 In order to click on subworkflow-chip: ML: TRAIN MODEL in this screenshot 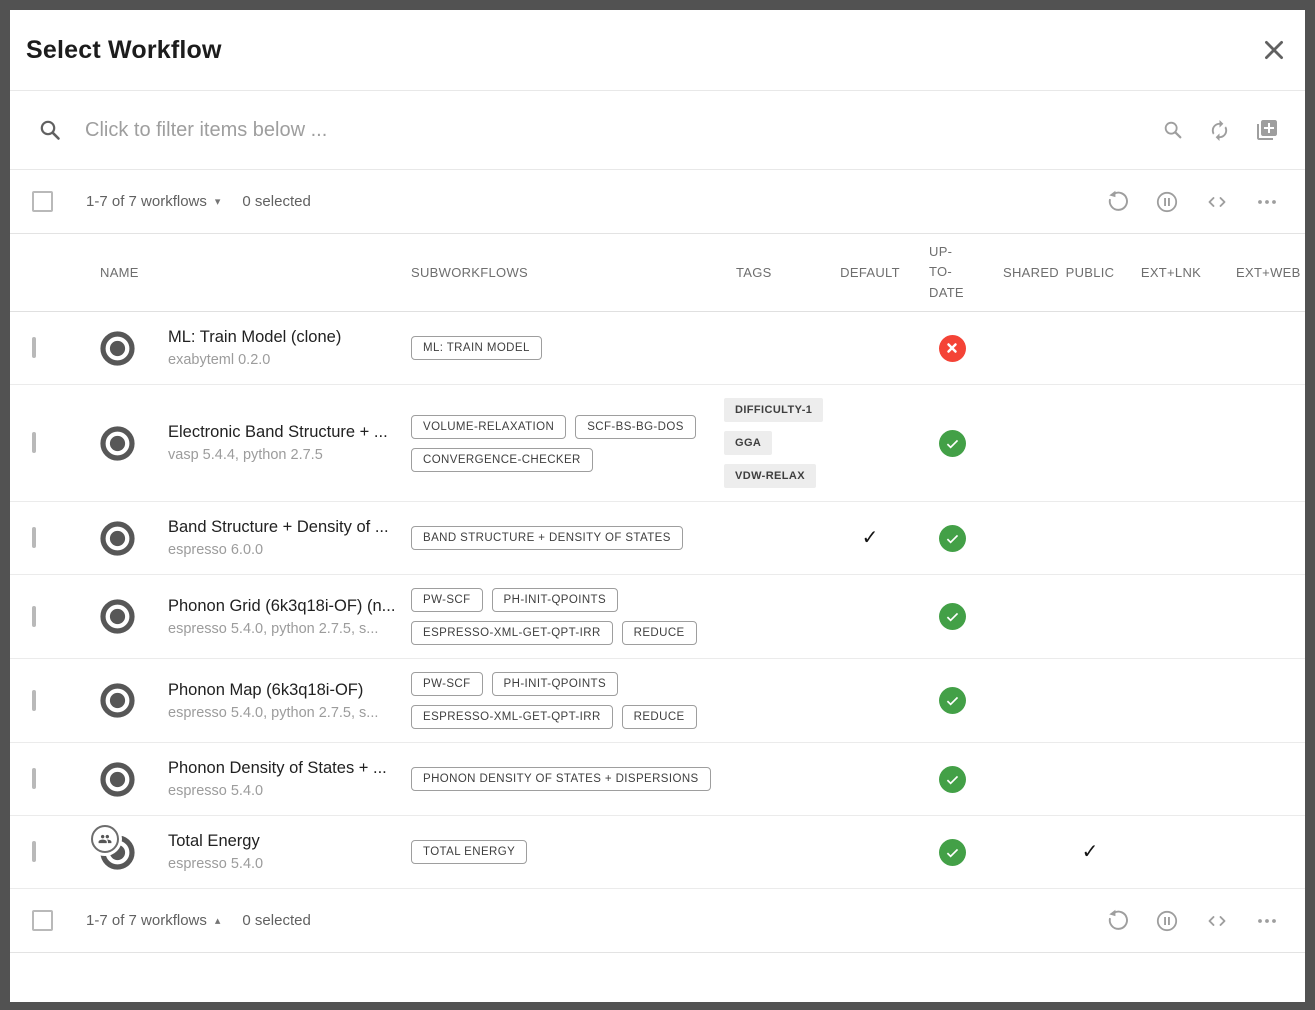, I will do `click(476, 348)`.